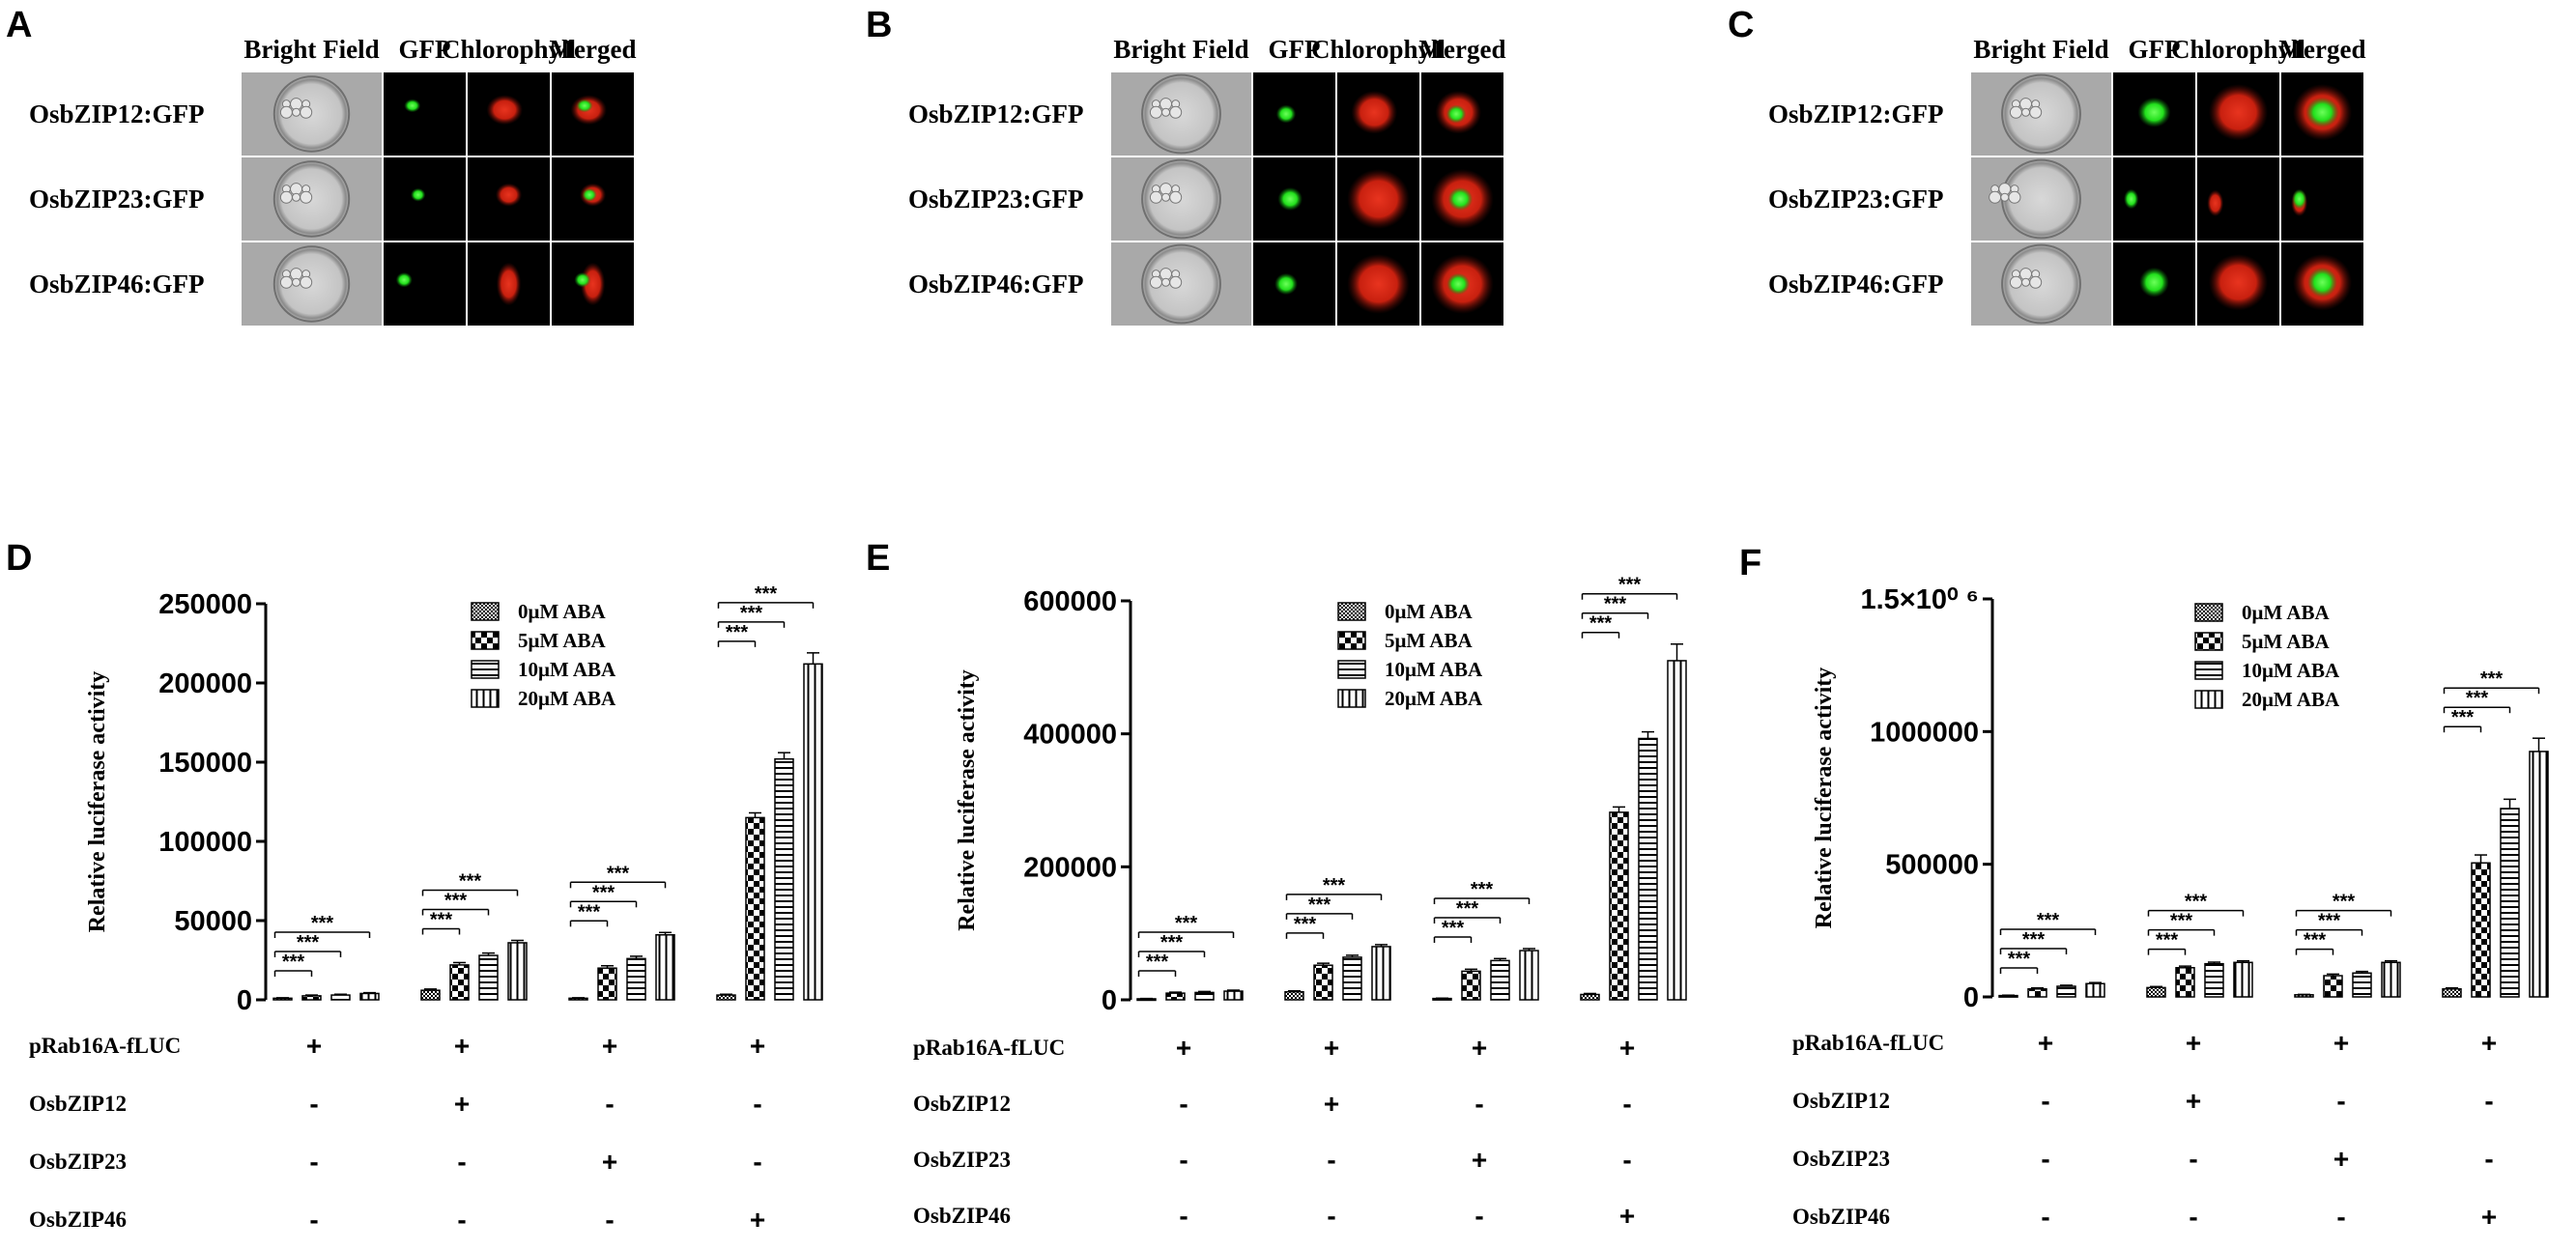  Describe the element at coordinates (1856, 199) in the screenshot. I see `row-label: OsbZIP23:GFP` at that location.